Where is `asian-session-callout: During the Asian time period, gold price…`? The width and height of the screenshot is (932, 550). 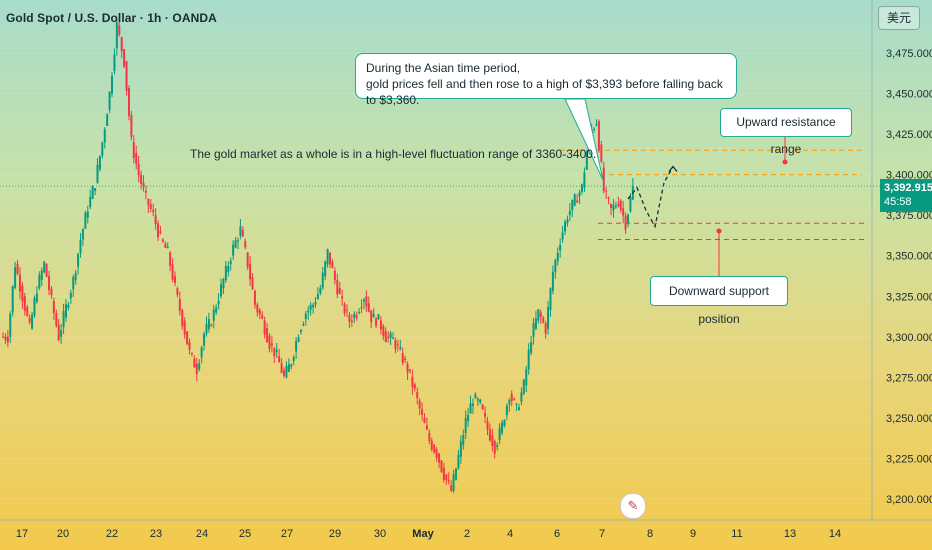
asian-session-callout: During the Asian time period, gold price… is located at coordinates (546, 80).